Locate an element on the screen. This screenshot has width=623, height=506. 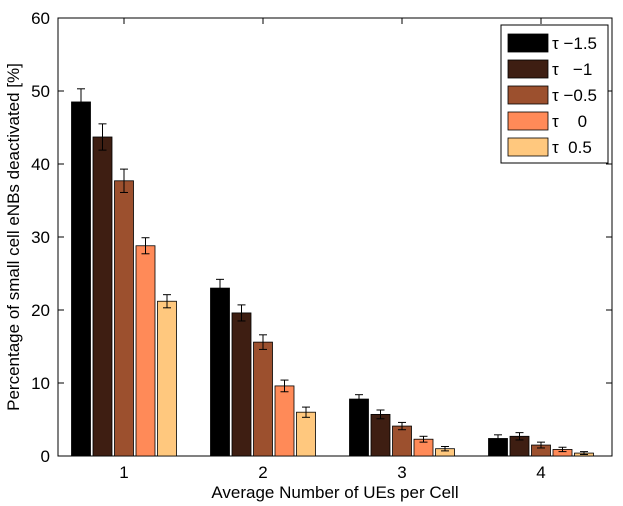
y-tick-label: 20 is located at coordinates (40, 310).